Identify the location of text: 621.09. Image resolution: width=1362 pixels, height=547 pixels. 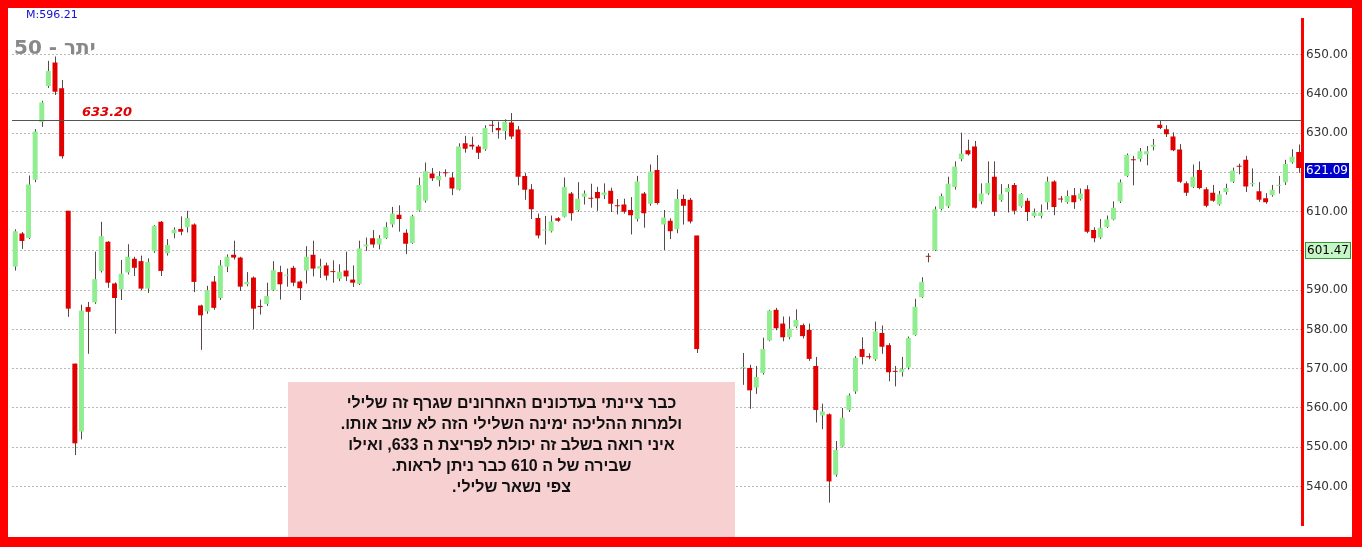
(1327, 170).